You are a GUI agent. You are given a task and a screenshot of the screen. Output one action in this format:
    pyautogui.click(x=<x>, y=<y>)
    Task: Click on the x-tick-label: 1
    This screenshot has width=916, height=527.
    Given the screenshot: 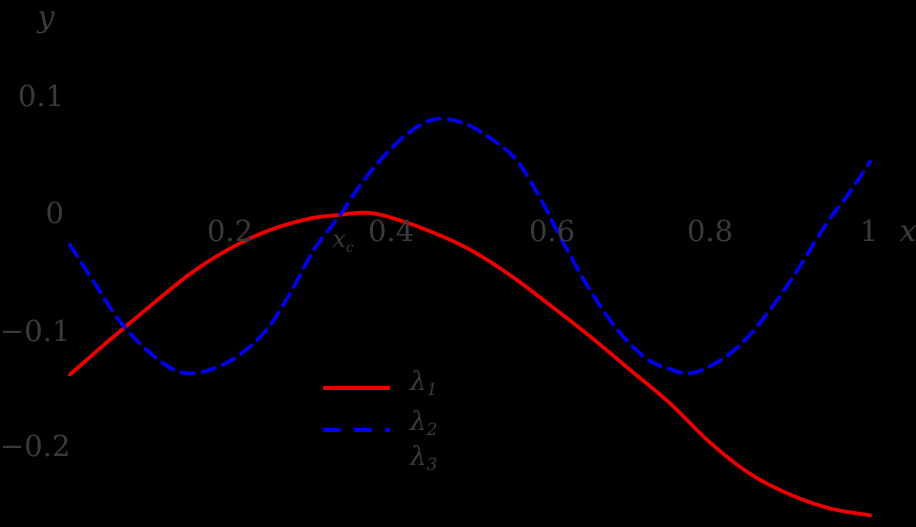 What is the action you would take?
    pyautogui.click(x=869, y=231)
    